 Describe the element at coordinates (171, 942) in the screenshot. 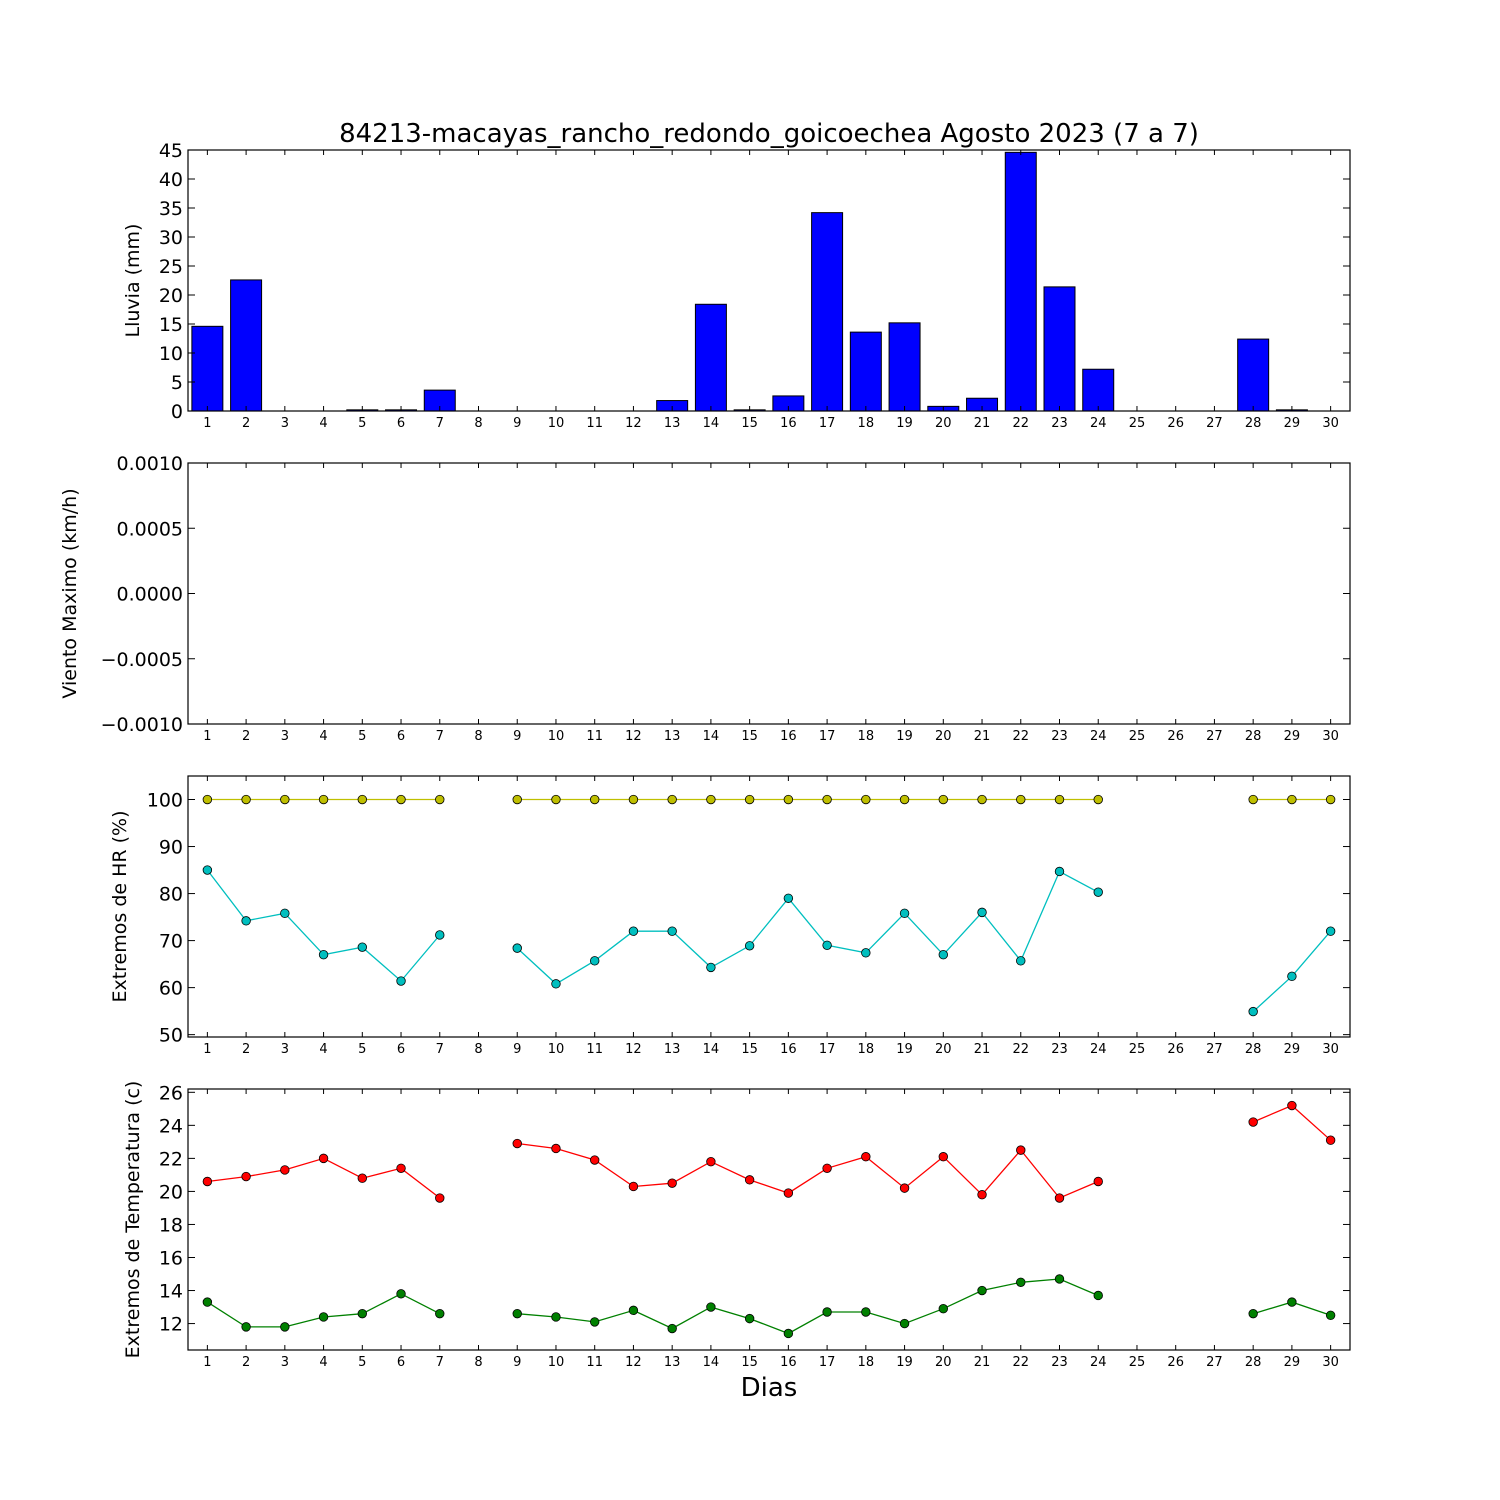

I see `y-tick-label: 70` at that location.